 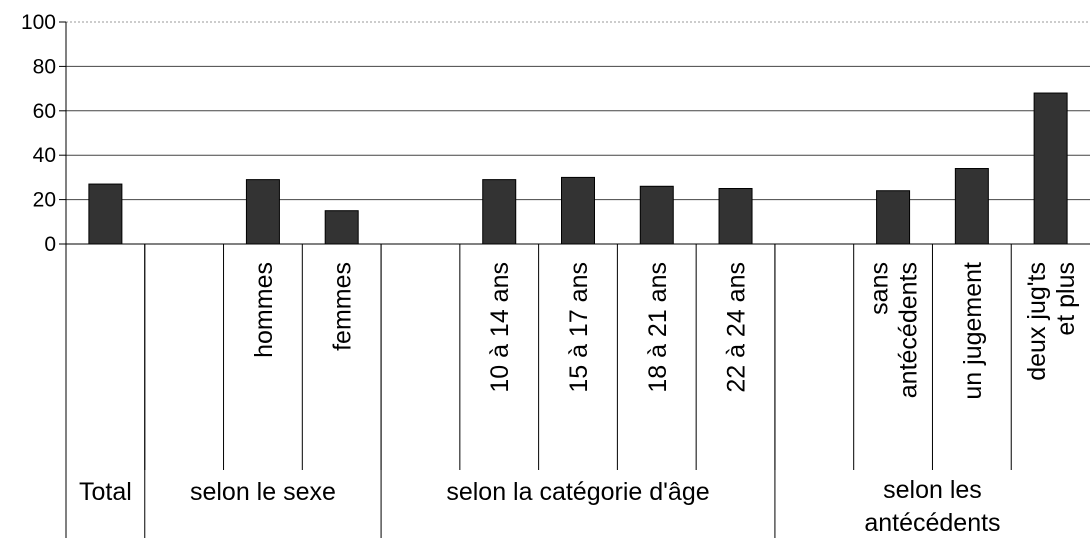 I want to click on category-label: sans, so click(x=880, y=288).